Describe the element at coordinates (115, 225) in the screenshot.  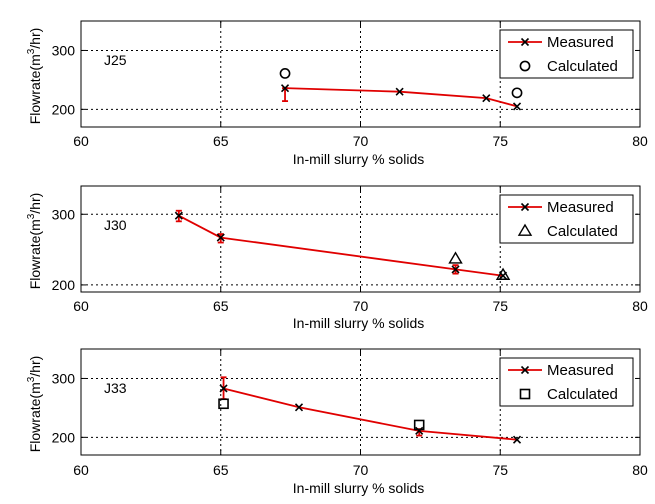
I see `panel-label: J30` at that location.